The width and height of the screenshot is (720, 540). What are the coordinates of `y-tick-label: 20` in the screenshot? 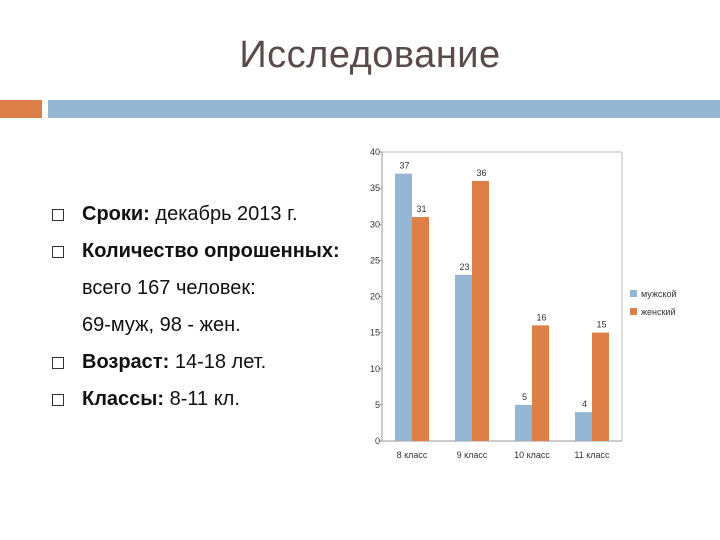 It's located at (375, 297).